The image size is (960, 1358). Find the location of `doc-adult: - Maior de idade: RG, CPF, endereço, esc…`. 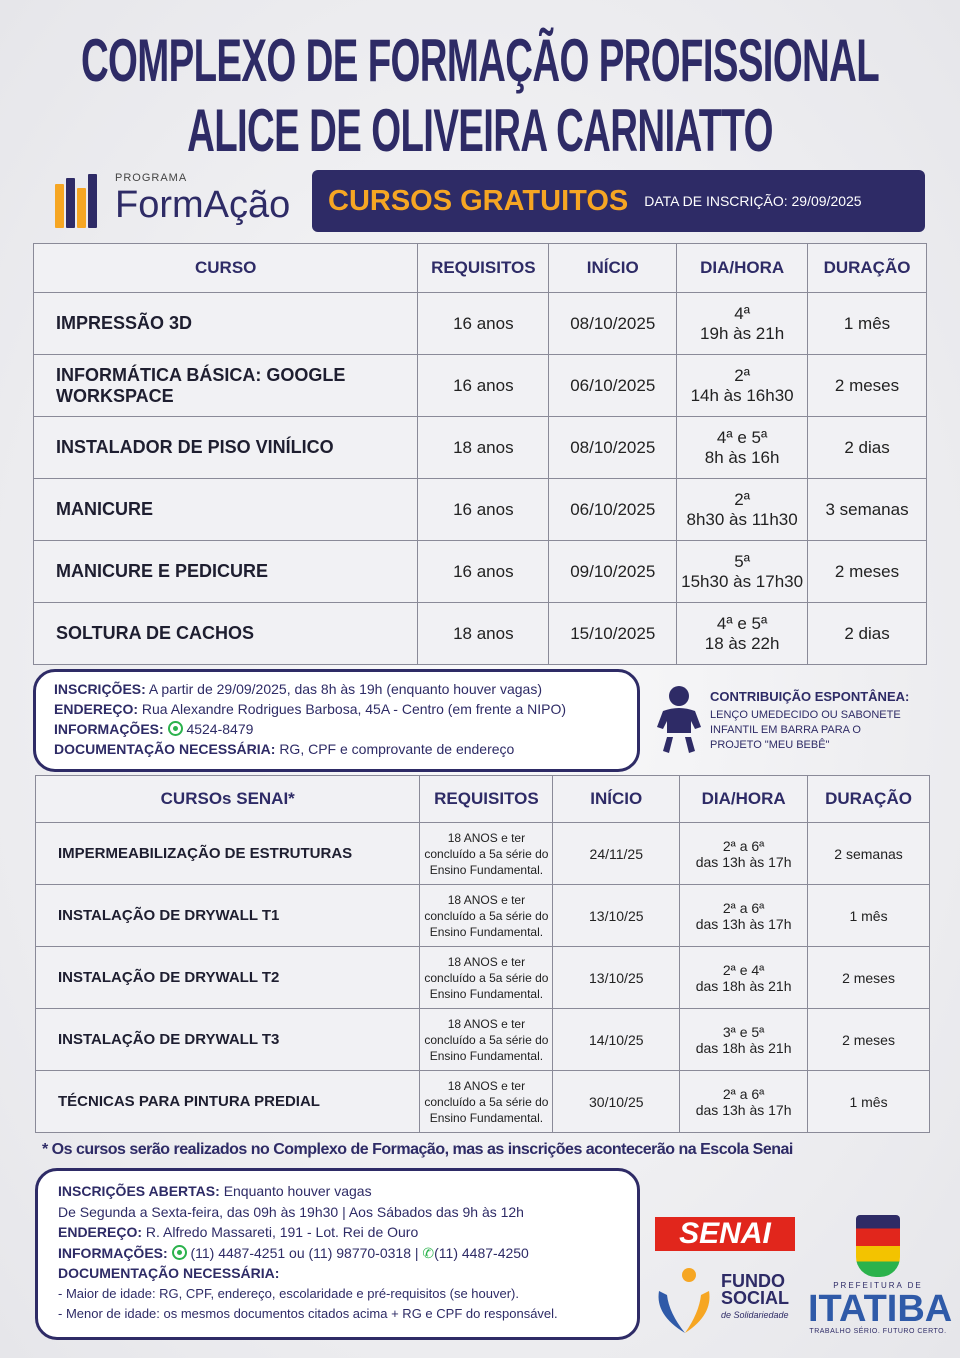

doc-adult: - Maior de idade: RG, CPF, endereço, esc… is located at coordinates (288, 1293).